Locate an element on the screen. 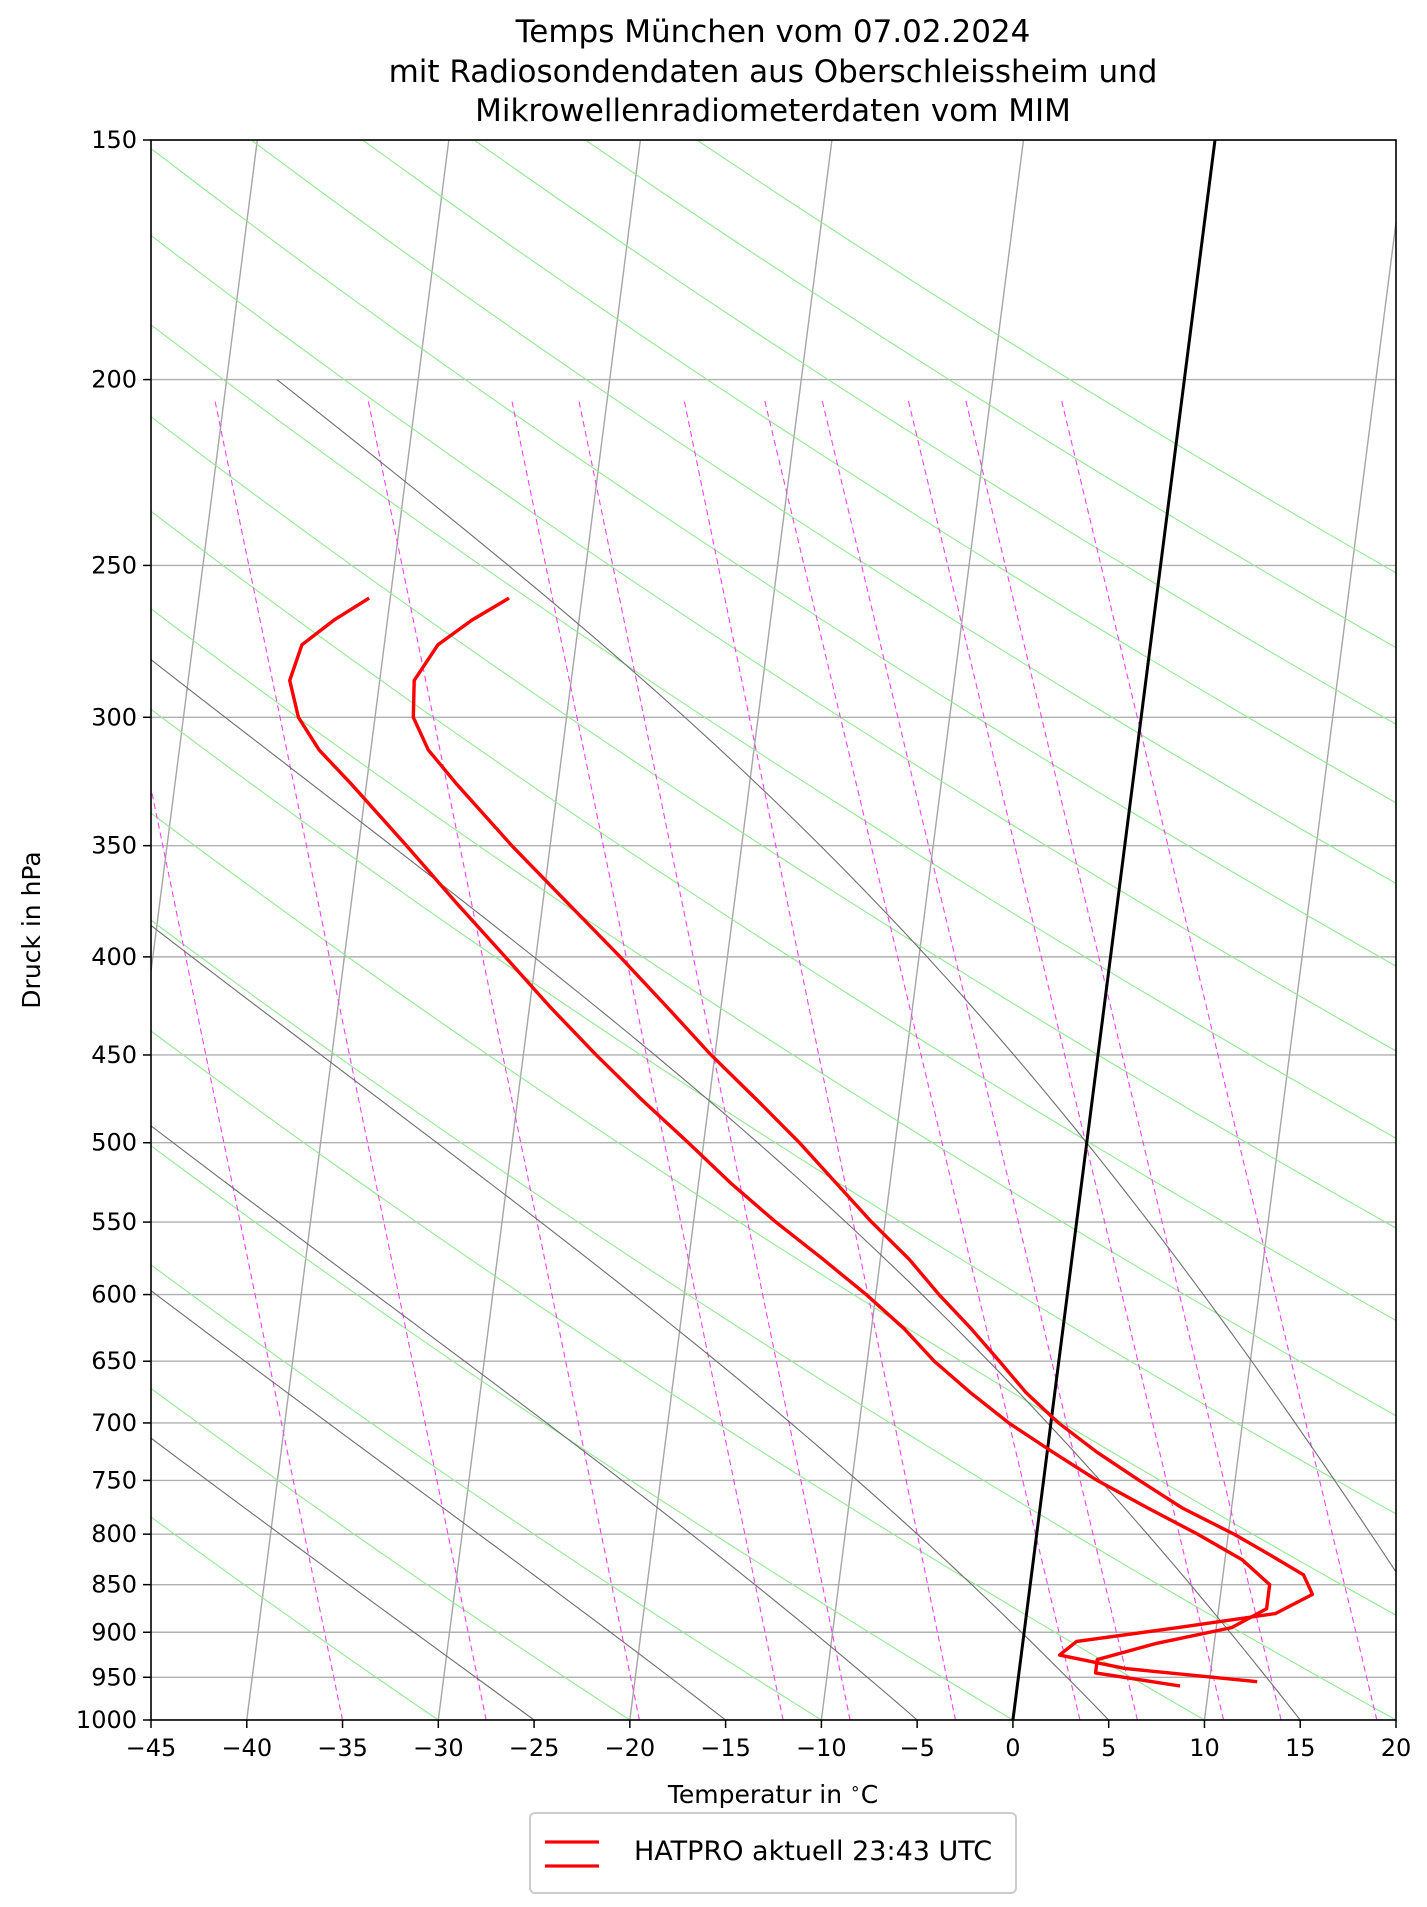 This screenshot has height=1907, width=1427. y-tick-label: 600 is located at coordinates (114, 1295).